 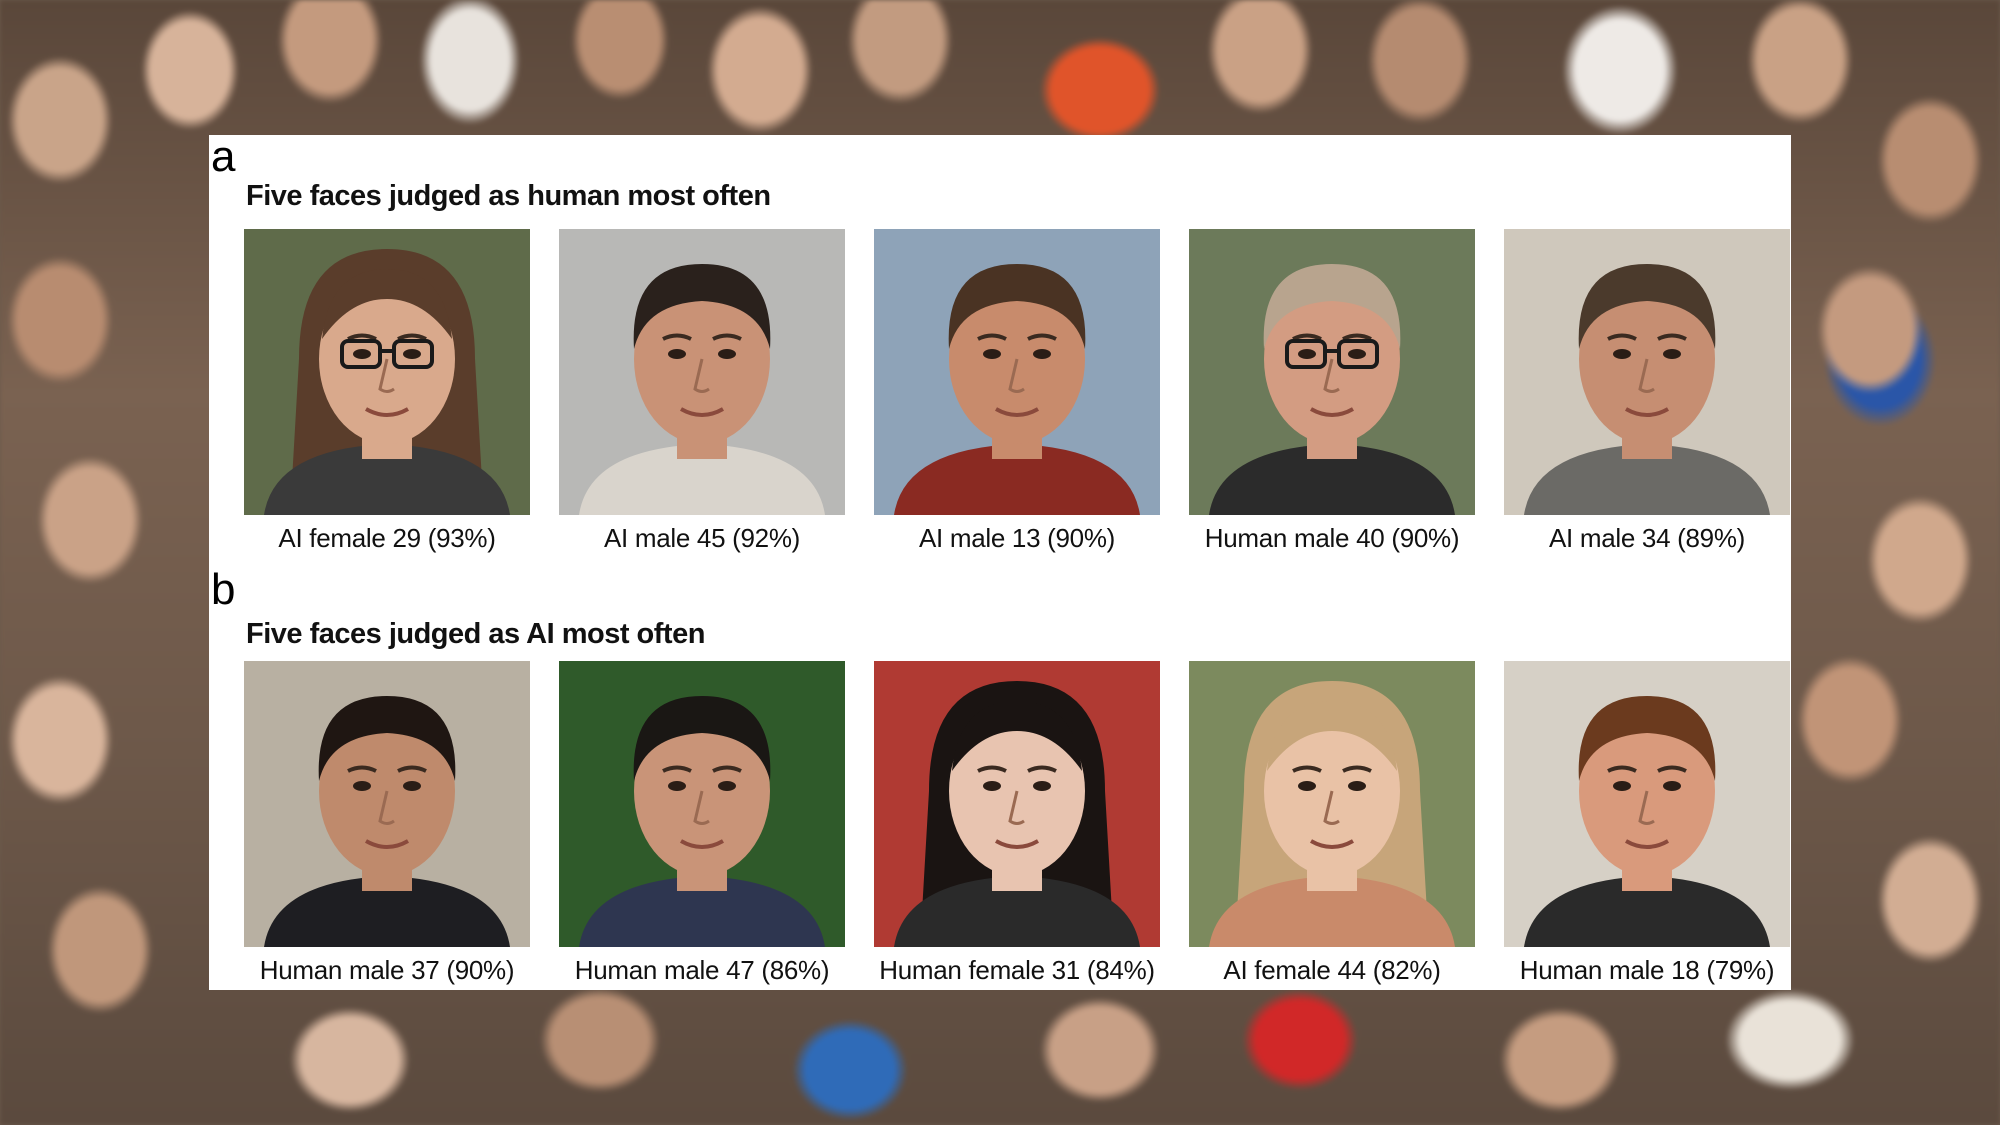 What do you see at coordinates (387, 538) in the screenshot?
I see `face-caption: AI female 29 (93%)` at bounding box center [387, 538].